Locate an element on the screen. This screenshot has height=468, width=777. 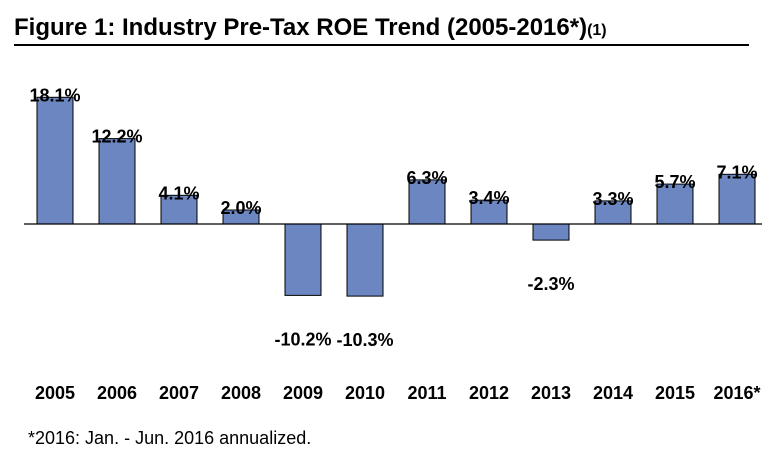
x-tick-2015: 2015 is located at coordinates (675, 393).